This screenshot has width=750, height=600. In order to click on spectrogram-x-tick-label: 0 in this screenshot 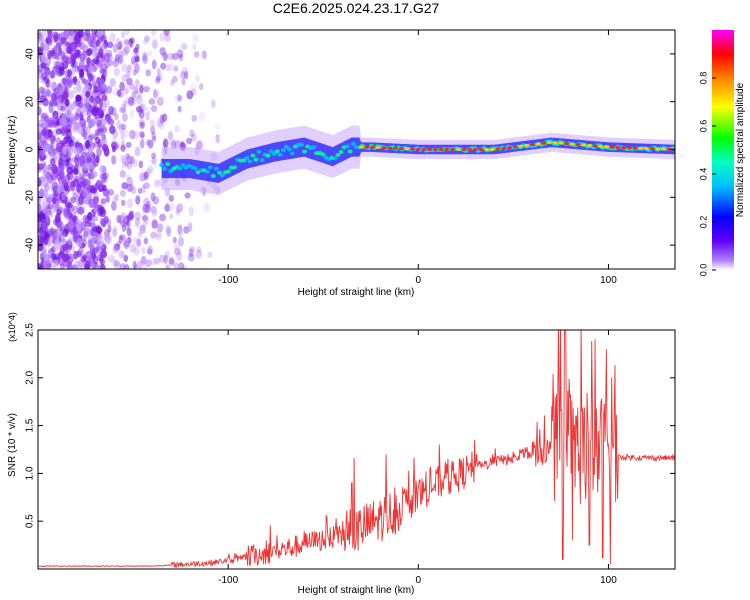, I will do `click(419, 280)`.